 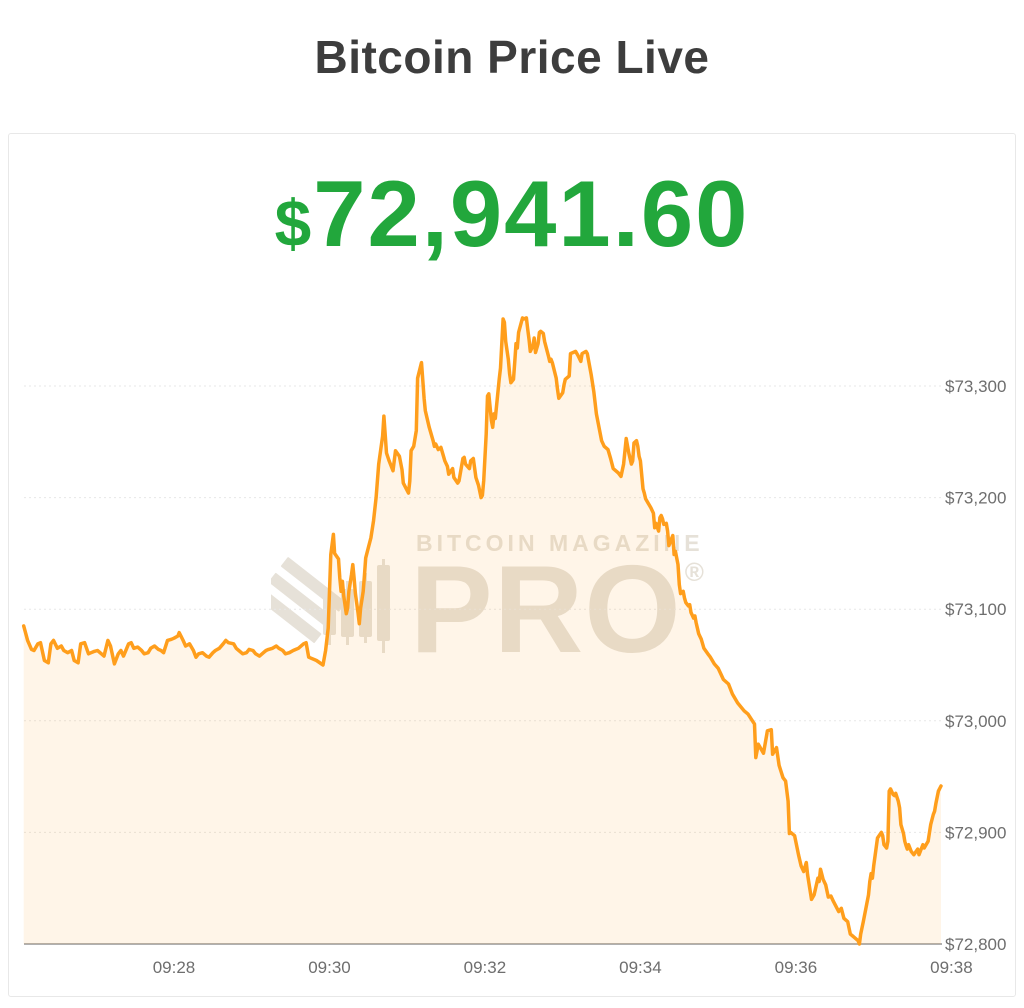 What do you see at coordinates (512, 57) in the screenshot?
I see `page-title: Bitcoin Price Live` at bounding box center [512, 57].